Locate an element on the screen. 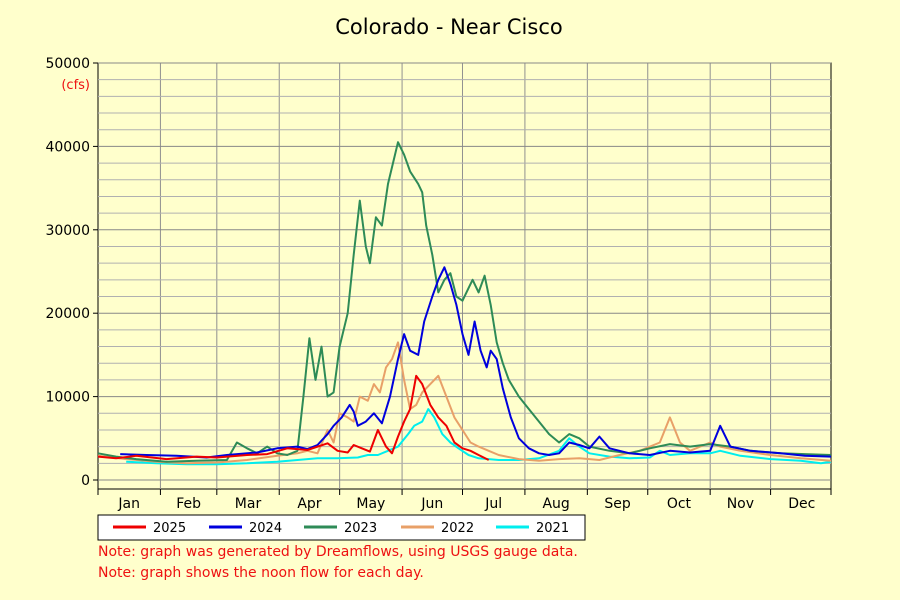 The width and height of the screenshot is (900, 600). legend-label-2021: 2021 is located at coordinates (552, 528).